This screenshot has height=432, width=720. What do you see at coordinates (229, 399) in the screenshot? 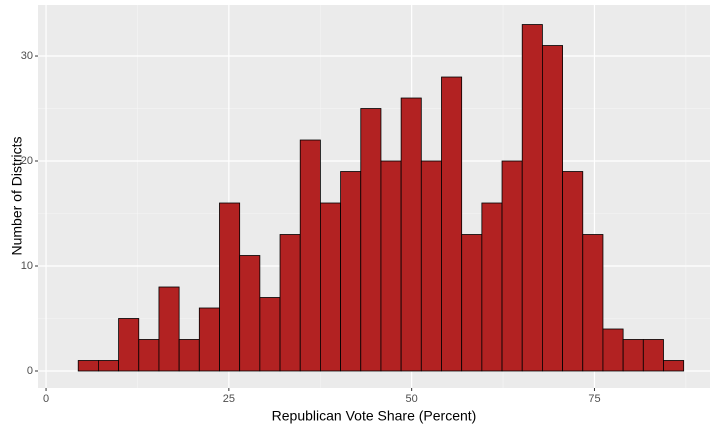
I see `x-tick-label: 25` at bounding box center [229, 399].